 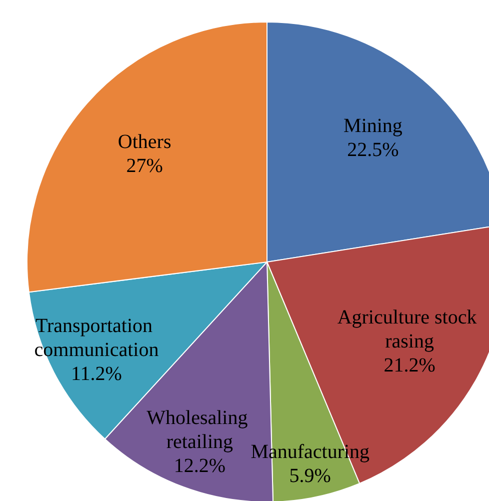 I want to click on data-label: 5.9%, so click(x=310, y=475).